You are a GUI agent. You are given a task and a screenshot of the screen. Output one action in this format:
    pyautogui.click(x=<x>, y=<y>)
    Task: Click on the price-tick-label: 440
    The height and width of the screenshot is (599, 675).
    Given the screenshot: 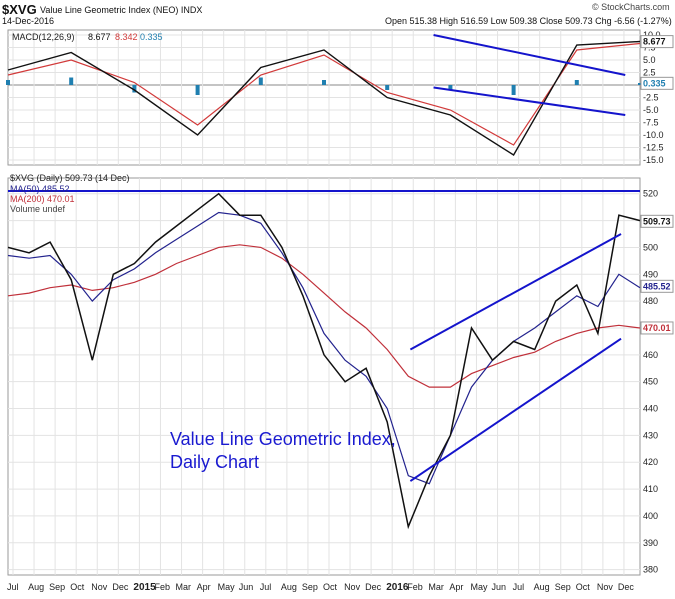 What is the action you would take?
    pyautogui.click(x=650, y=409)
    